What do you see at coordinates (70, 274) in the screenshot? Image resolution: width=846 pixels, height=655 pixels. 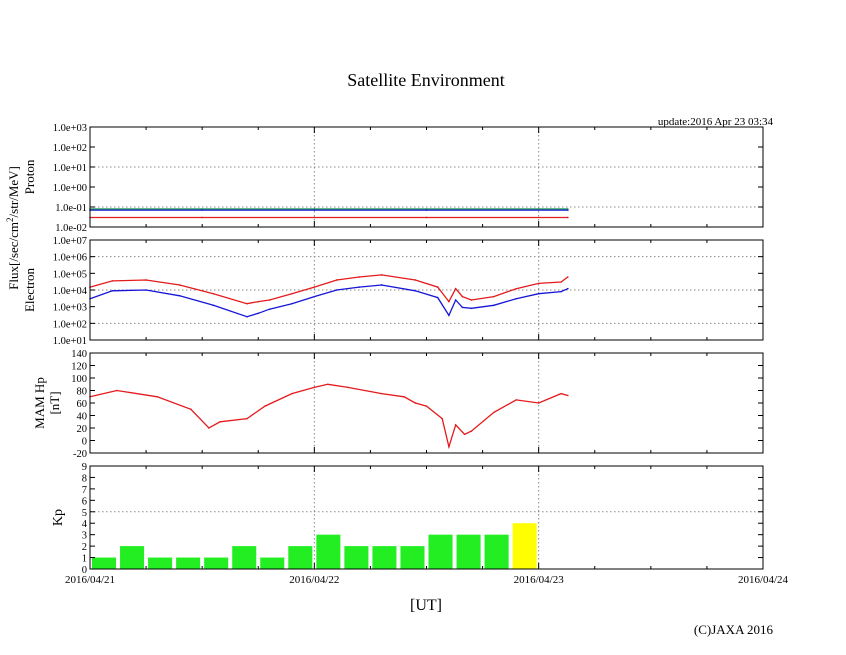 I see `electron-ytick-label: 1.0e+05` at bounding box center [70, 274].